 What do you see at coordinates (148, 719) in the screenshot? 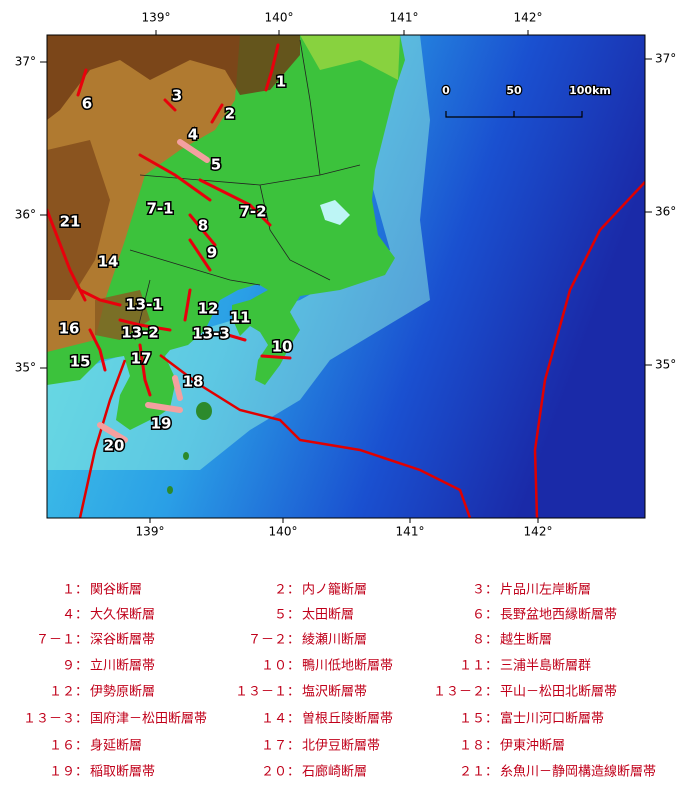
I see `legend-name: 国府津－松田断層帯` at bounding box center [148, 719].